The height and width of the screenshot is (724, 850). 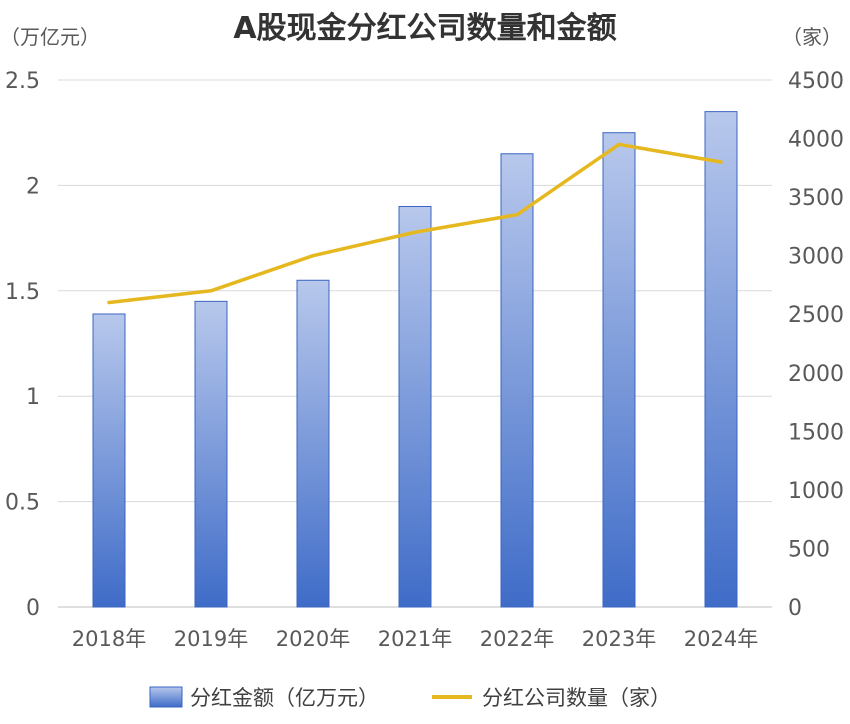 I want to click on right-tick-label: 500, so click(x=809, y=549).